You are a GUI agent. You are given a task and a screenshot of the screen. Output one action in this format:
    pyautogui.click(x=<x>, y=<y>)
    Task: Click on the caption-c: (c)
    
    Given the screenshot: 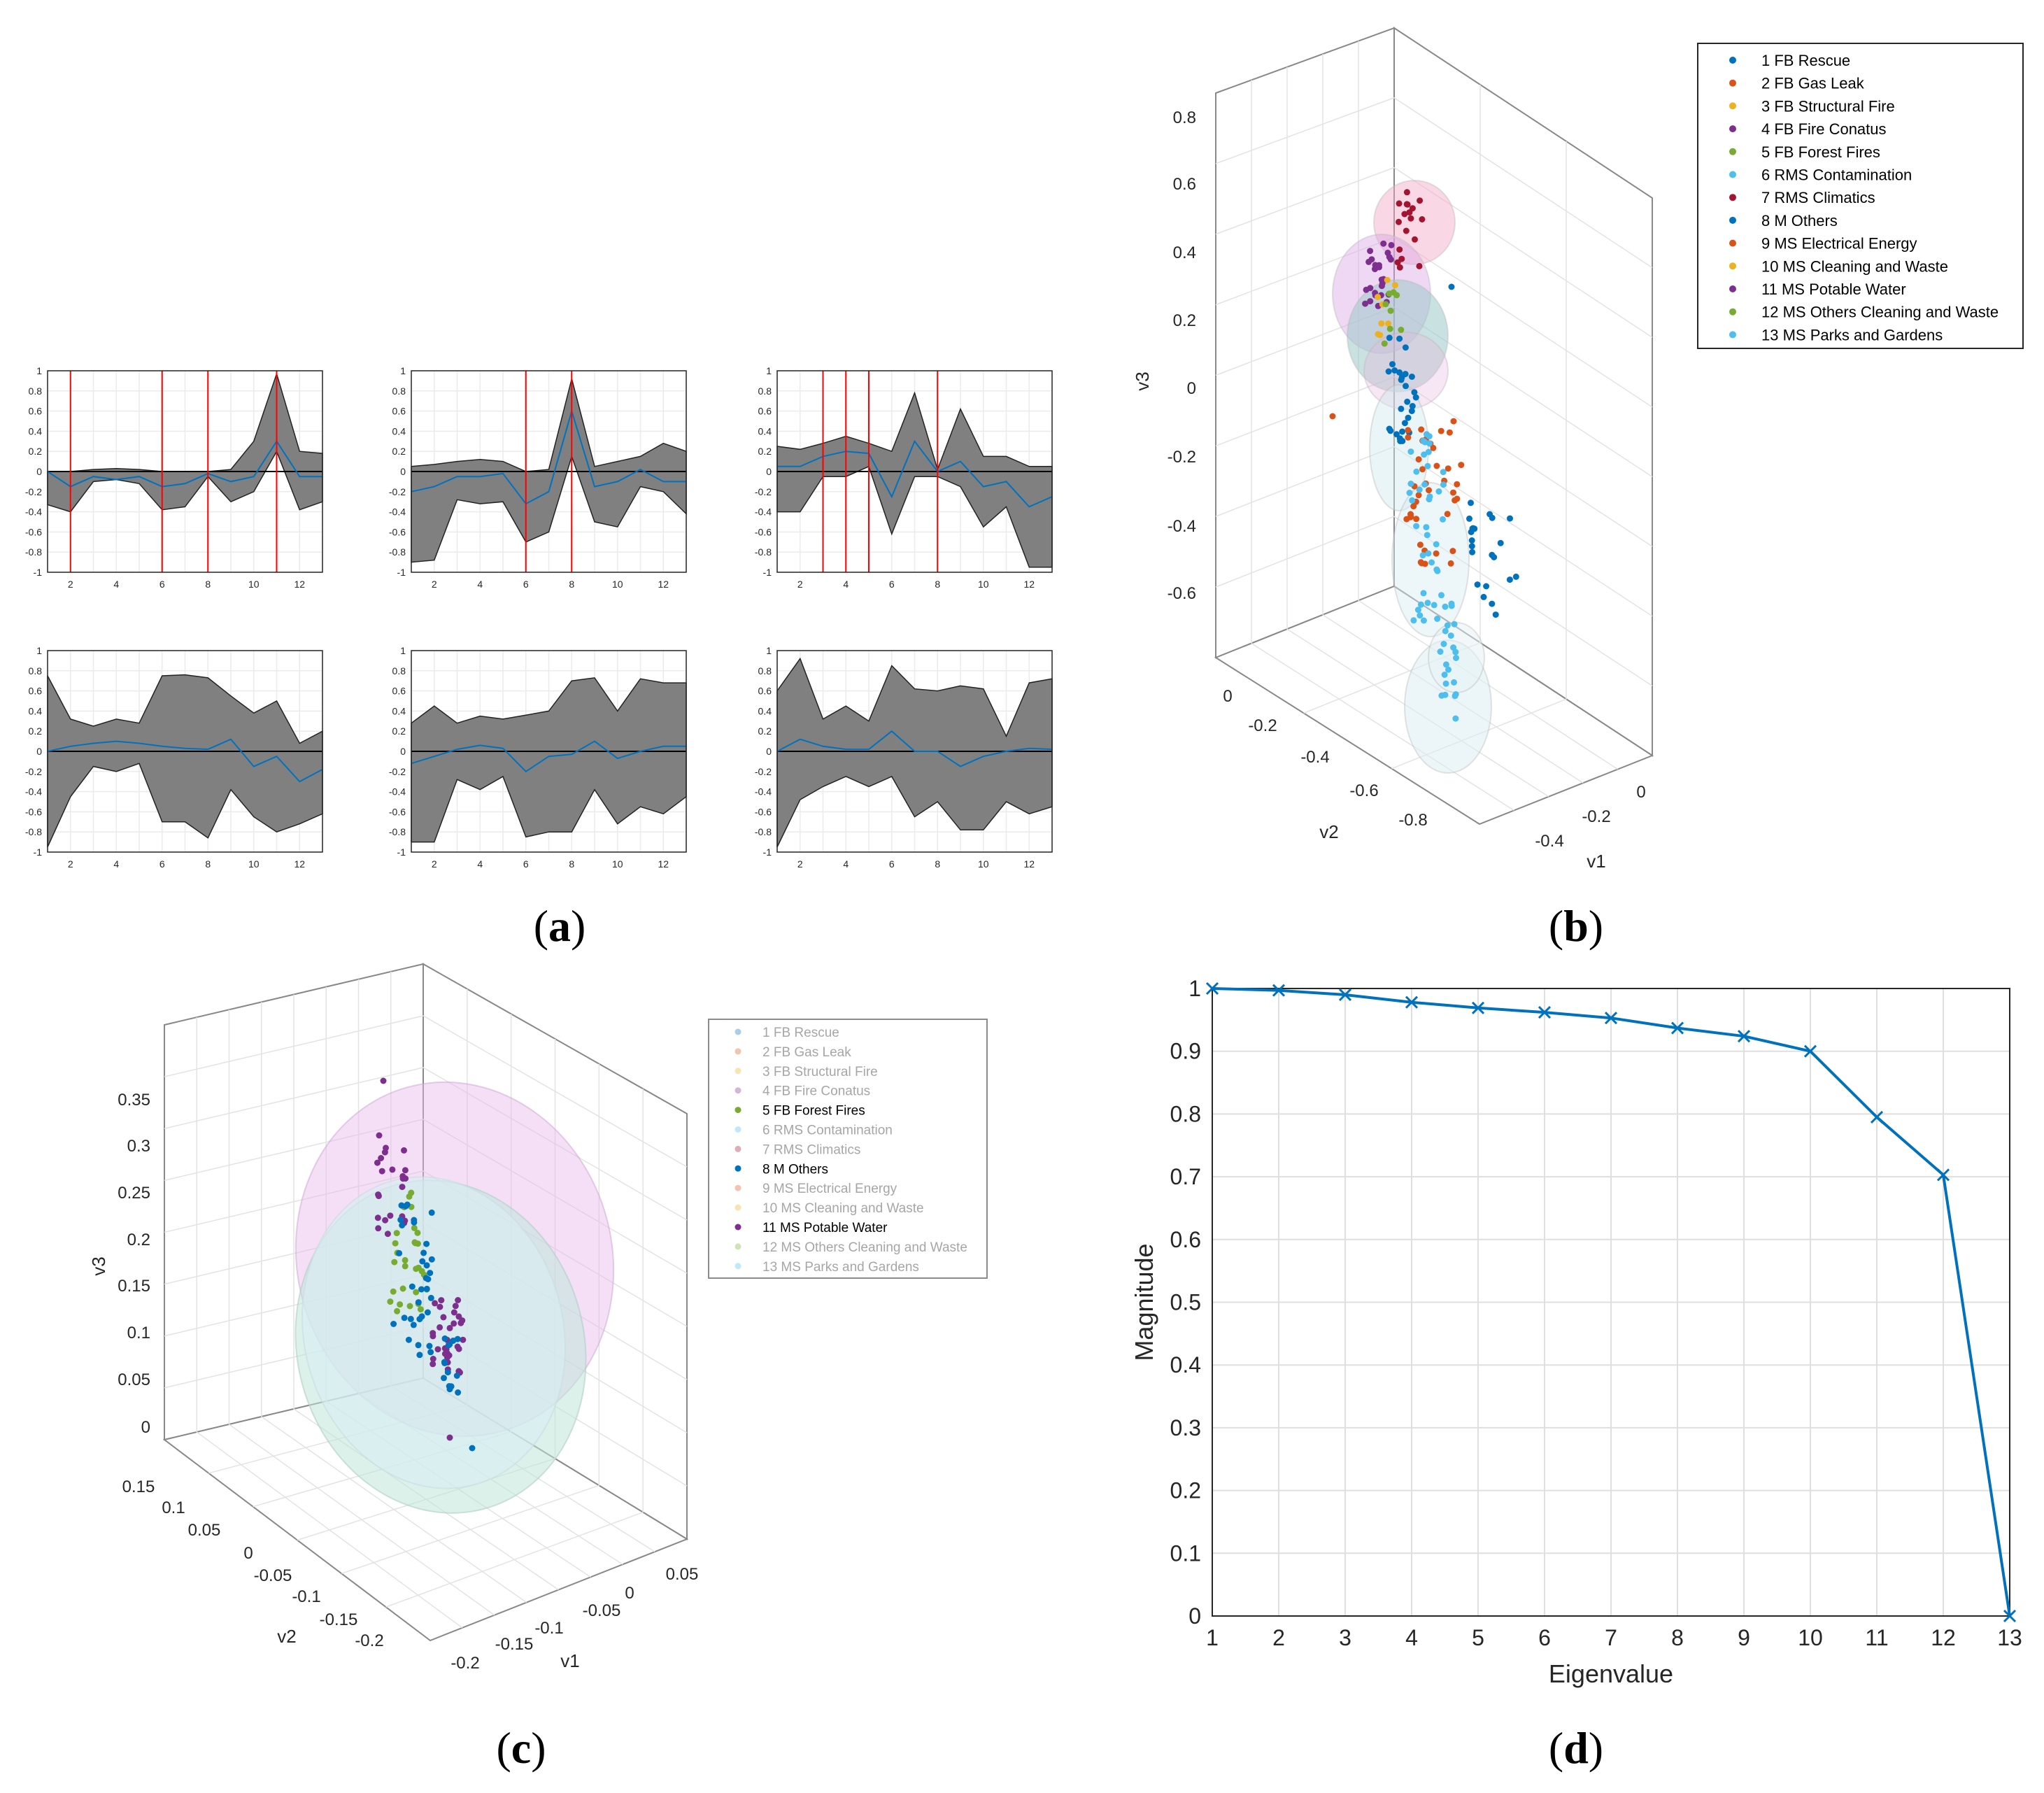 What is the action you would take?
    pyautogui.click(x=521, y=1748)
    